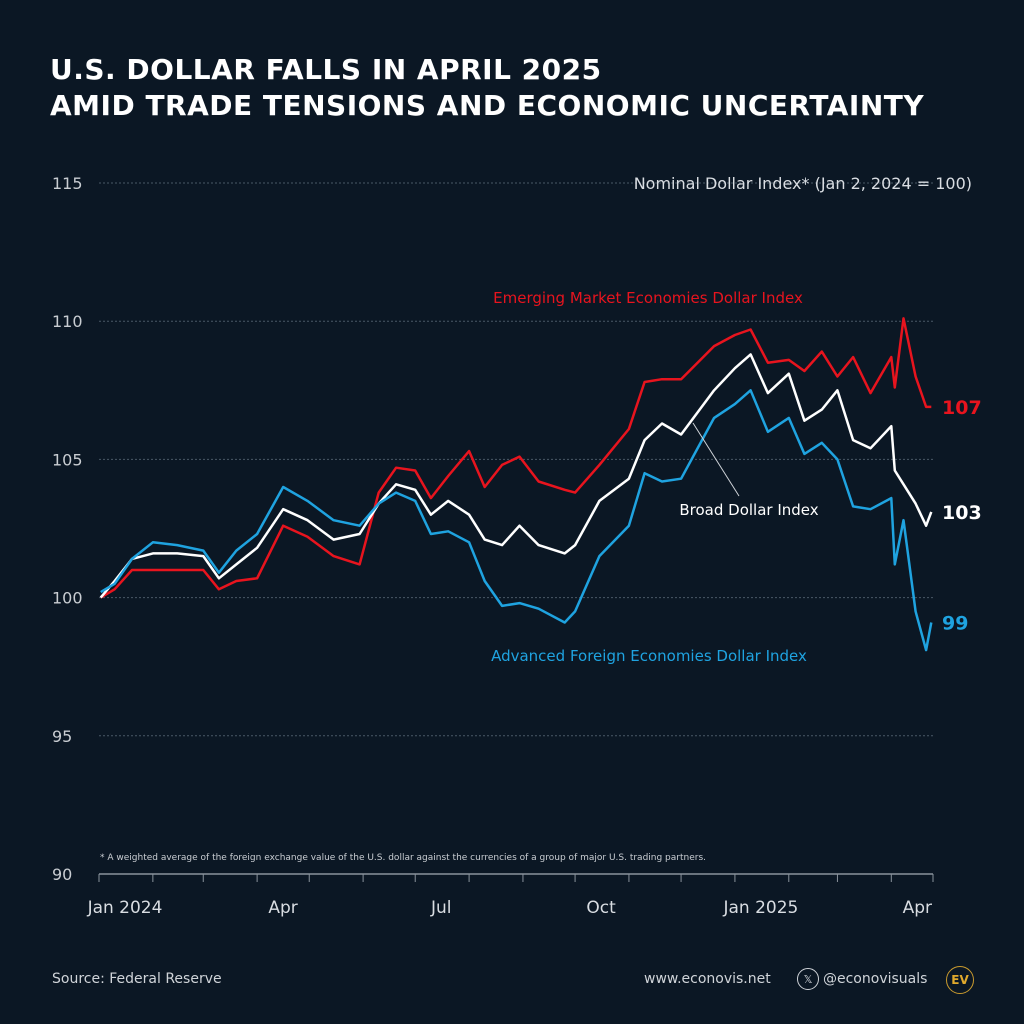 This screenshot has height=1024, width=1024. I want to click on end-value-label-afe: 99, so click(955, 623).